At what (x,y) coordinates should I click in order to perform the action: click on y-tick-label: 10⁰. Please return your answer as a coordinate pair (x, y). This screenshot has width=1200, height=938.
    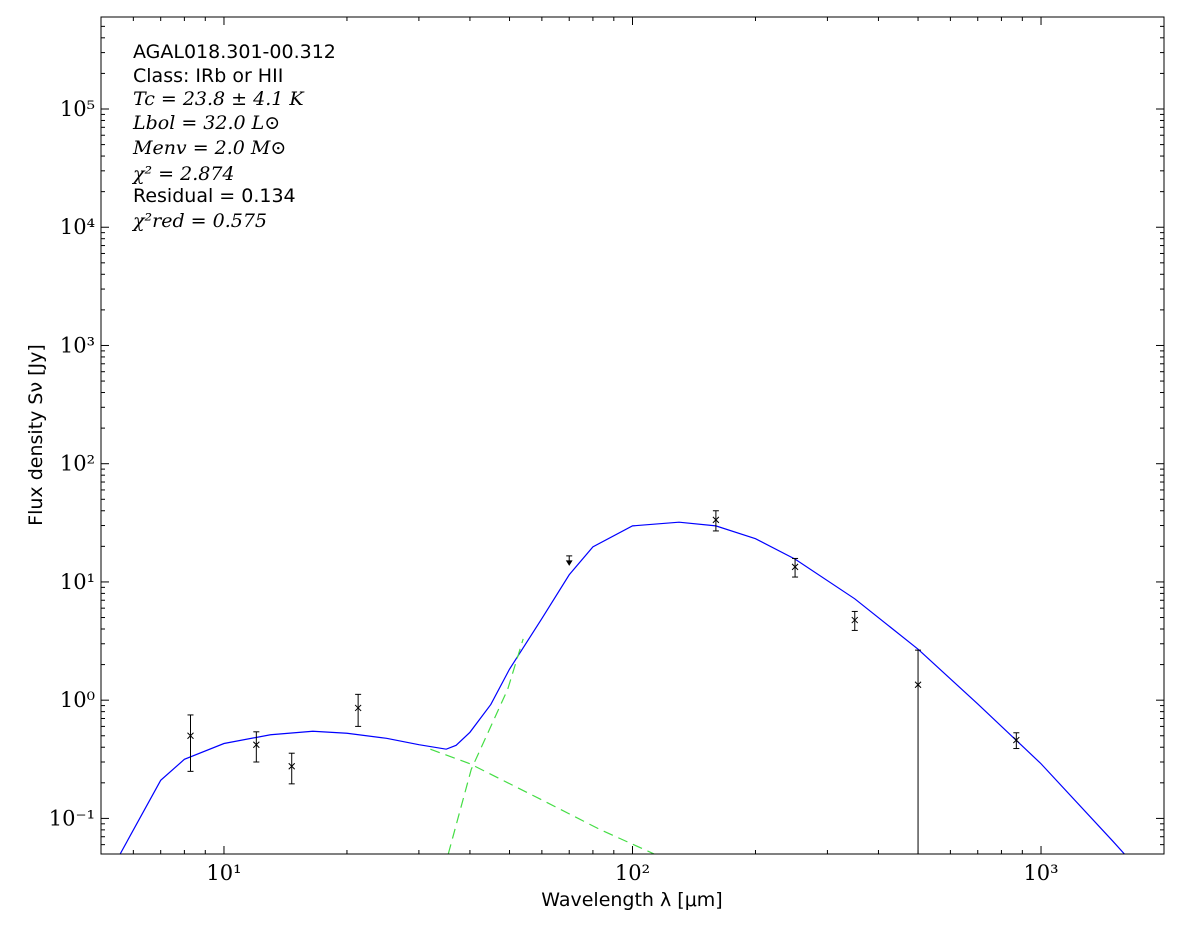
    Looking at the image, I should click on (77, 700).